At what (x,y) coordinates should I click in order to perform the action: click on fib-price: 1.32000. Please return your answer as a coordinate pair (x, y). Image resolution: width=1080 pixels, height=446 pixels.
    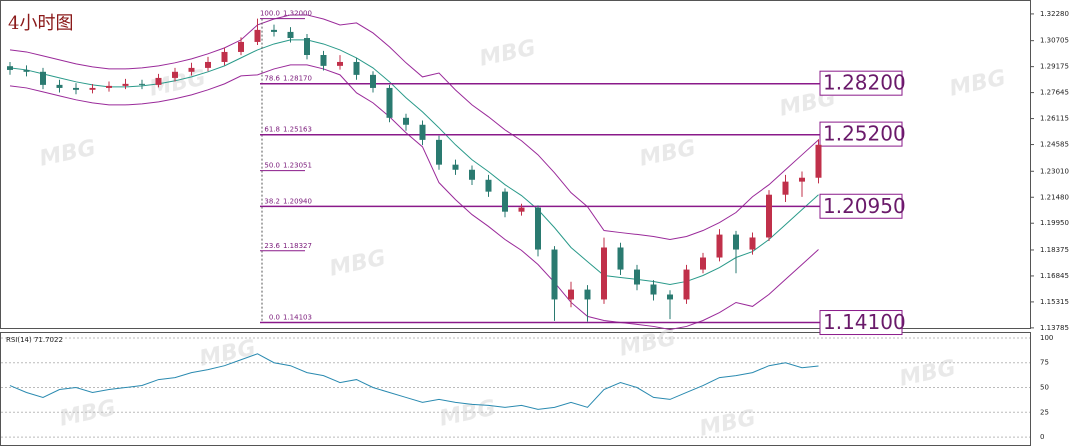
    Looking at the image, I should click on (297, 14).